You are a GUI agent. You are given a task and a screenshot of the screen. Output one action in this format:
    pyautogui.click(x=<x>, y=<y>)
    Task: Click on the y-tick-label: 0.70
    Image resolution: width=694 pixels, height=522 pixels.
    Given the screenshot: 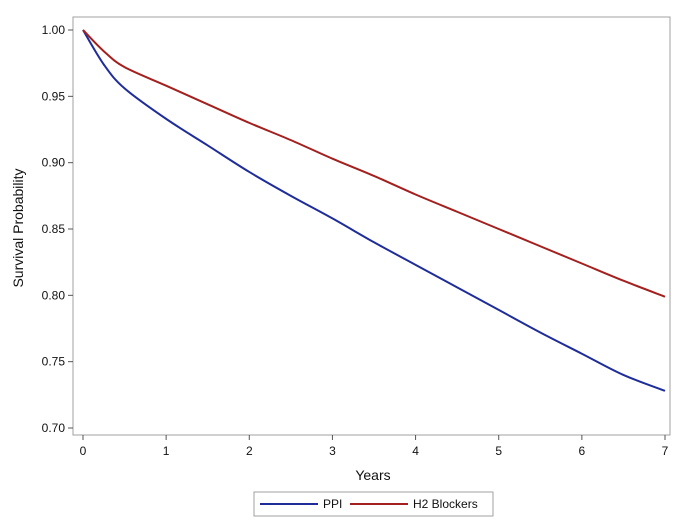 What is the action you would take?
    pyautogui.click(x=54, y=428)
    